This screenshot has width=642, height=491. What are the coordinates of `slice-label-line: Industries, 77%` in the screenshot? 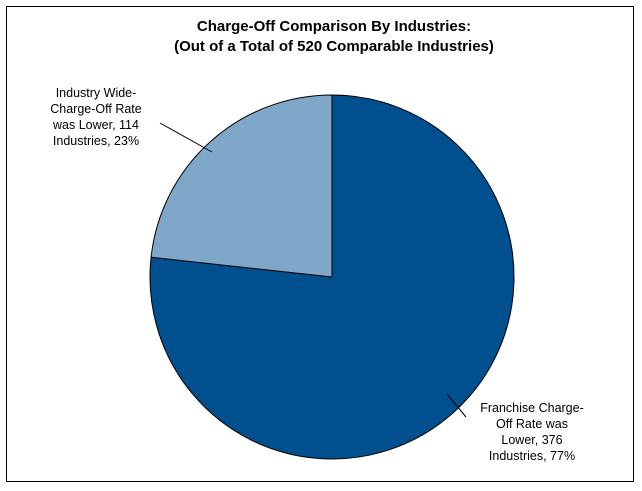 It's located at (532, 456).